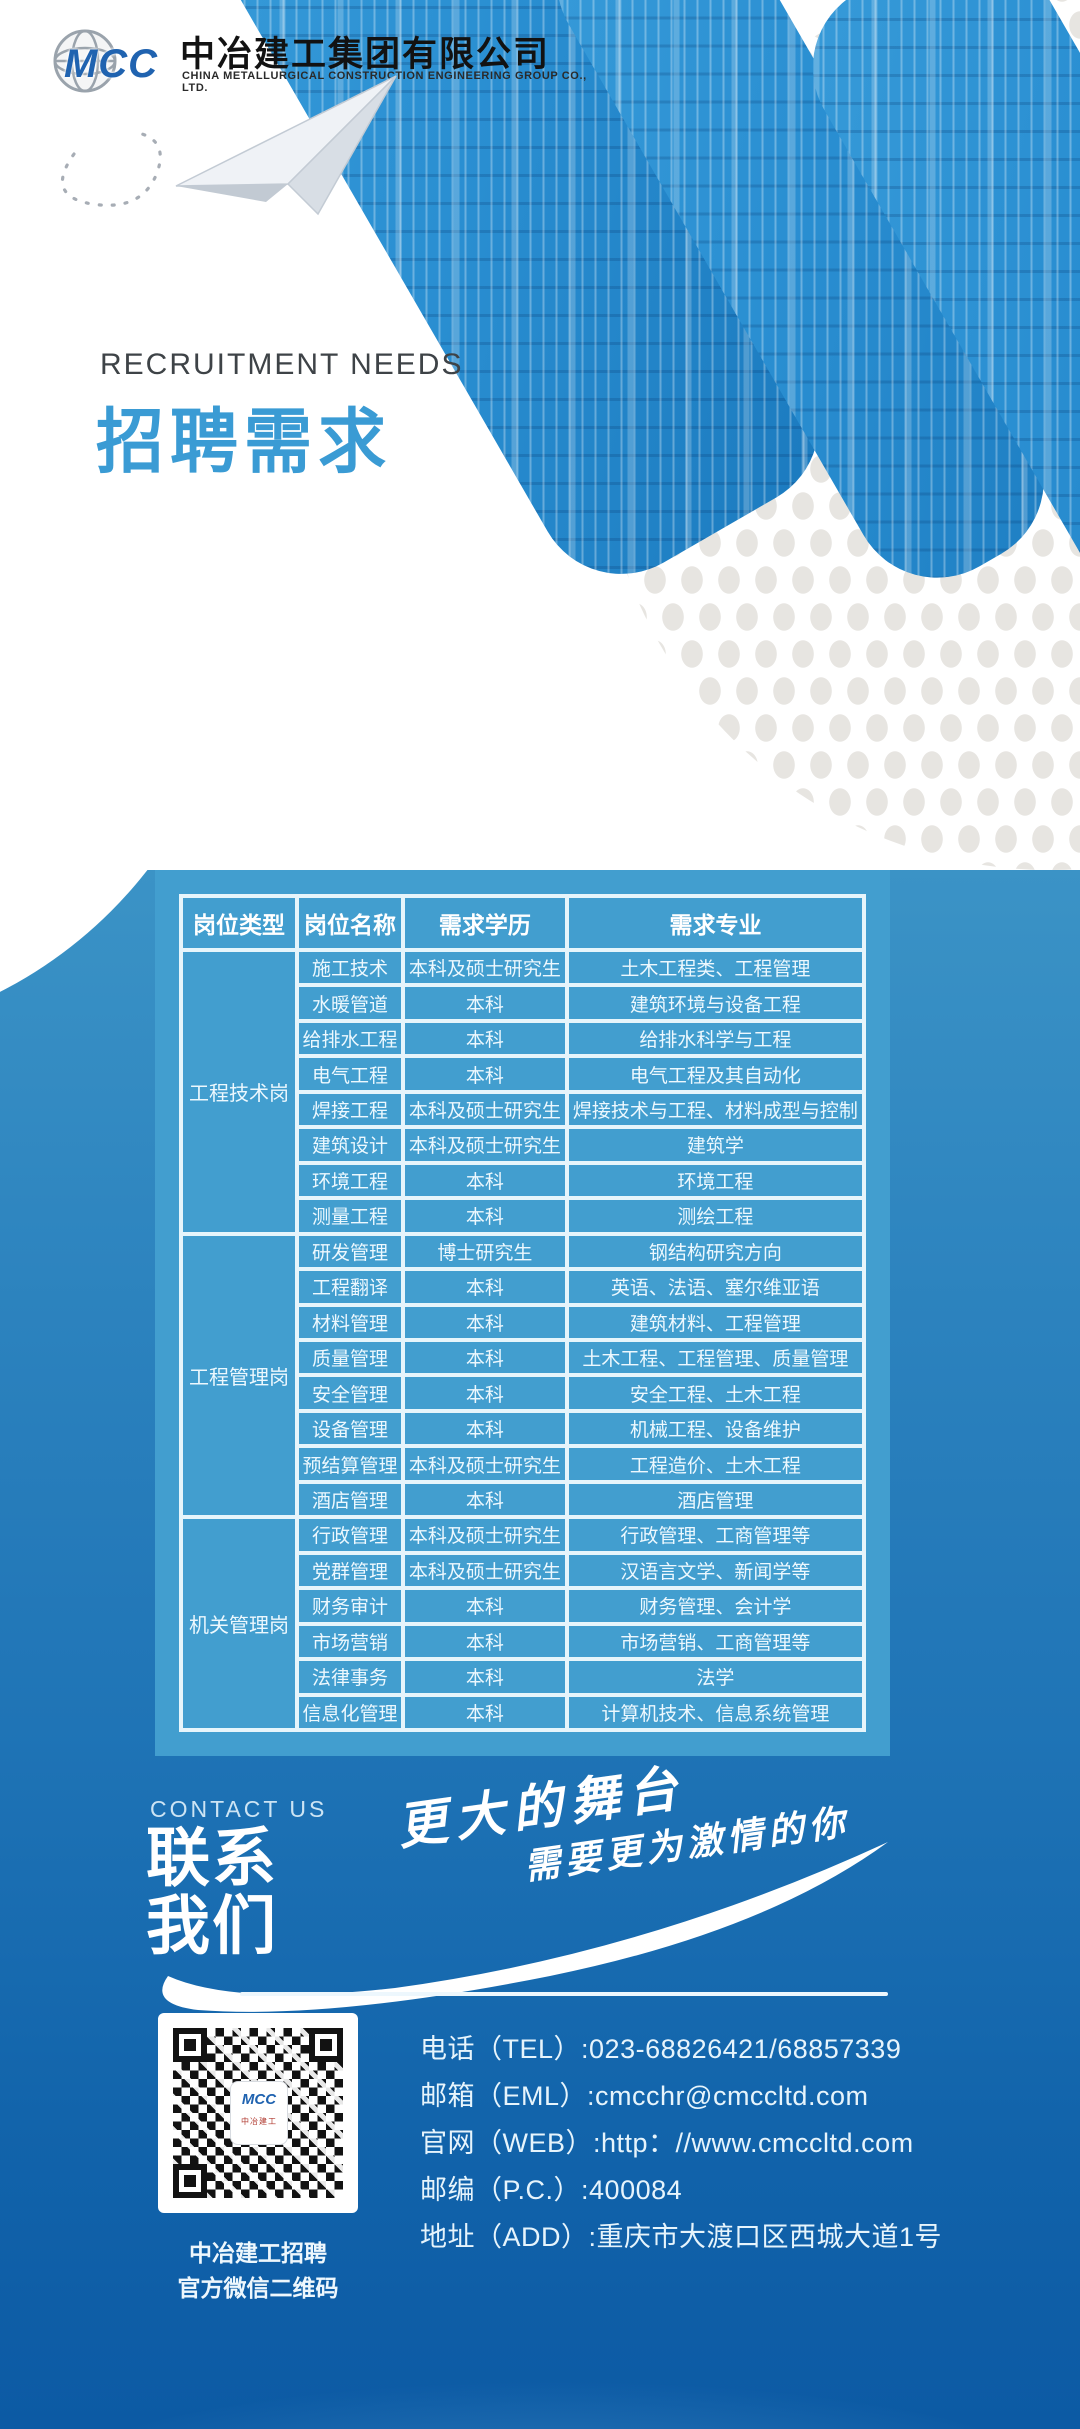  I want to click on table-row: 机关管理岗 行政管理 本科及硕士研究生 行政管理、工商管理等, so click(522, 1623).